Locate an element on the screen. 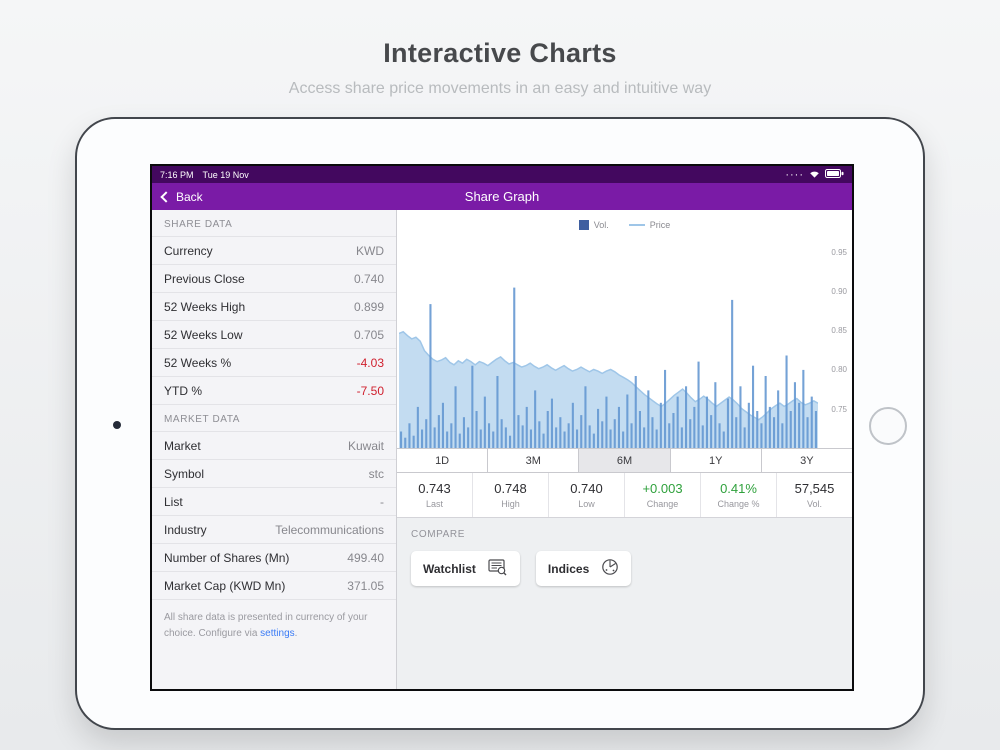 Image resolution: width=1000 pixels, height=750 pixels. y-tick-label: 0.75 is located at coordinates (839, 409).